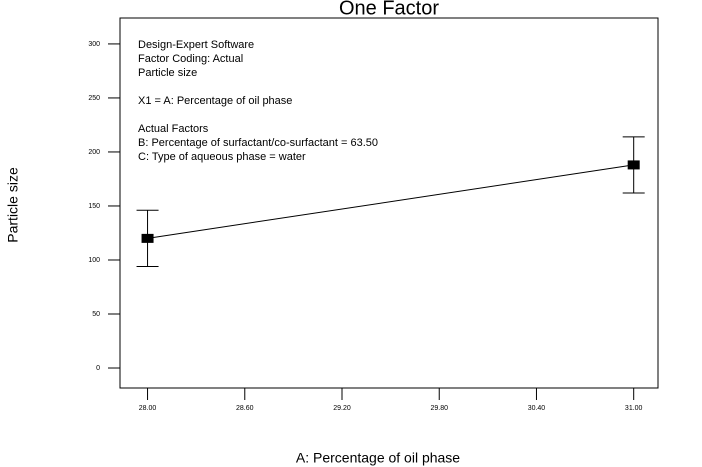  What do you see at coordinates (167, 73) in the screenshot?
I see `annotation: Particle size` at bounding box center [167, 73].